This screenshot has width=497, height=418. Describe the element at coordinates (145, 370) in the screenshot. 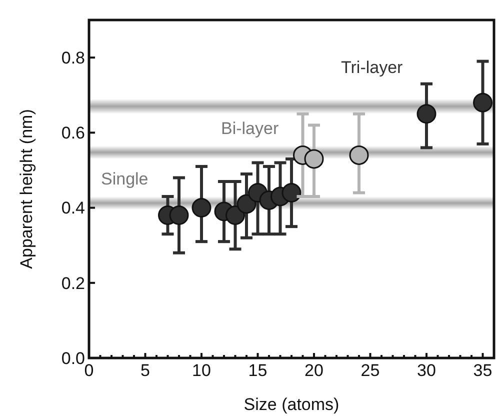

I see `x-tick-label: 5` at that location.